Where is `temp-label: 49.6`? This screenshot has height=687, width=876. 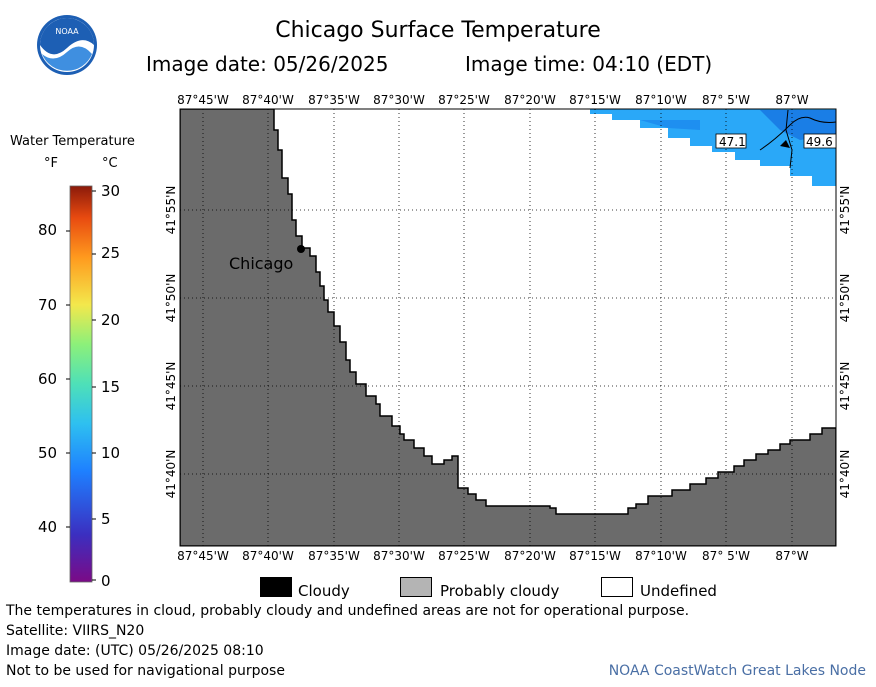 temp-label: 49.6 is located at coordinates (819, 142).